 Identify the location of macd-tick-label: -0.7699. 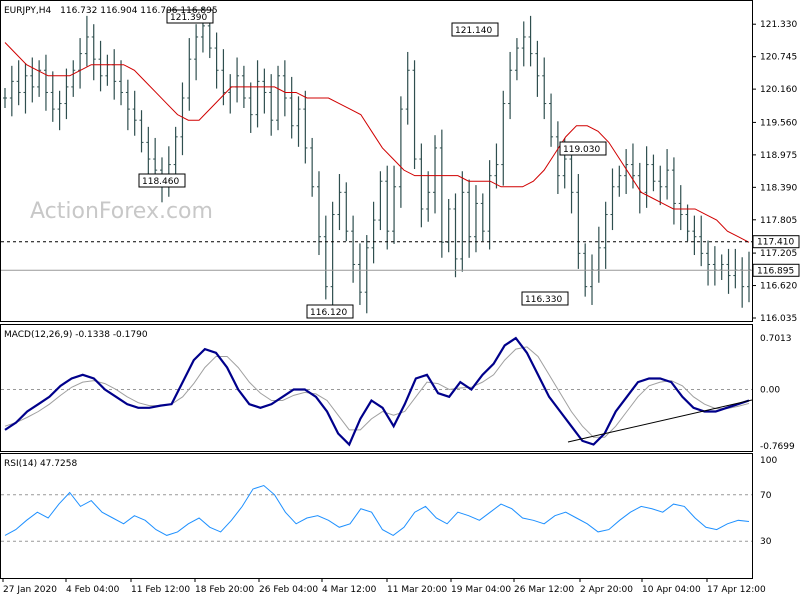
(777, 447).